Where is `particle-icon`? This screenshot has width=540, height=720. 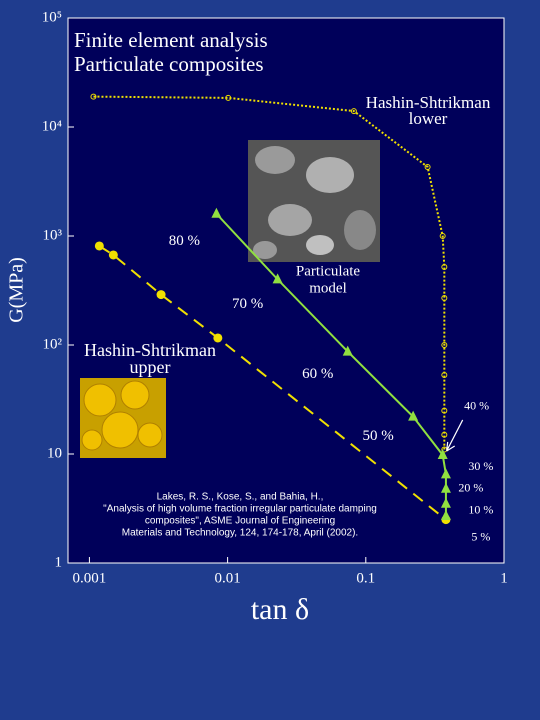 particle-icon is located at coordinates (123, 418).